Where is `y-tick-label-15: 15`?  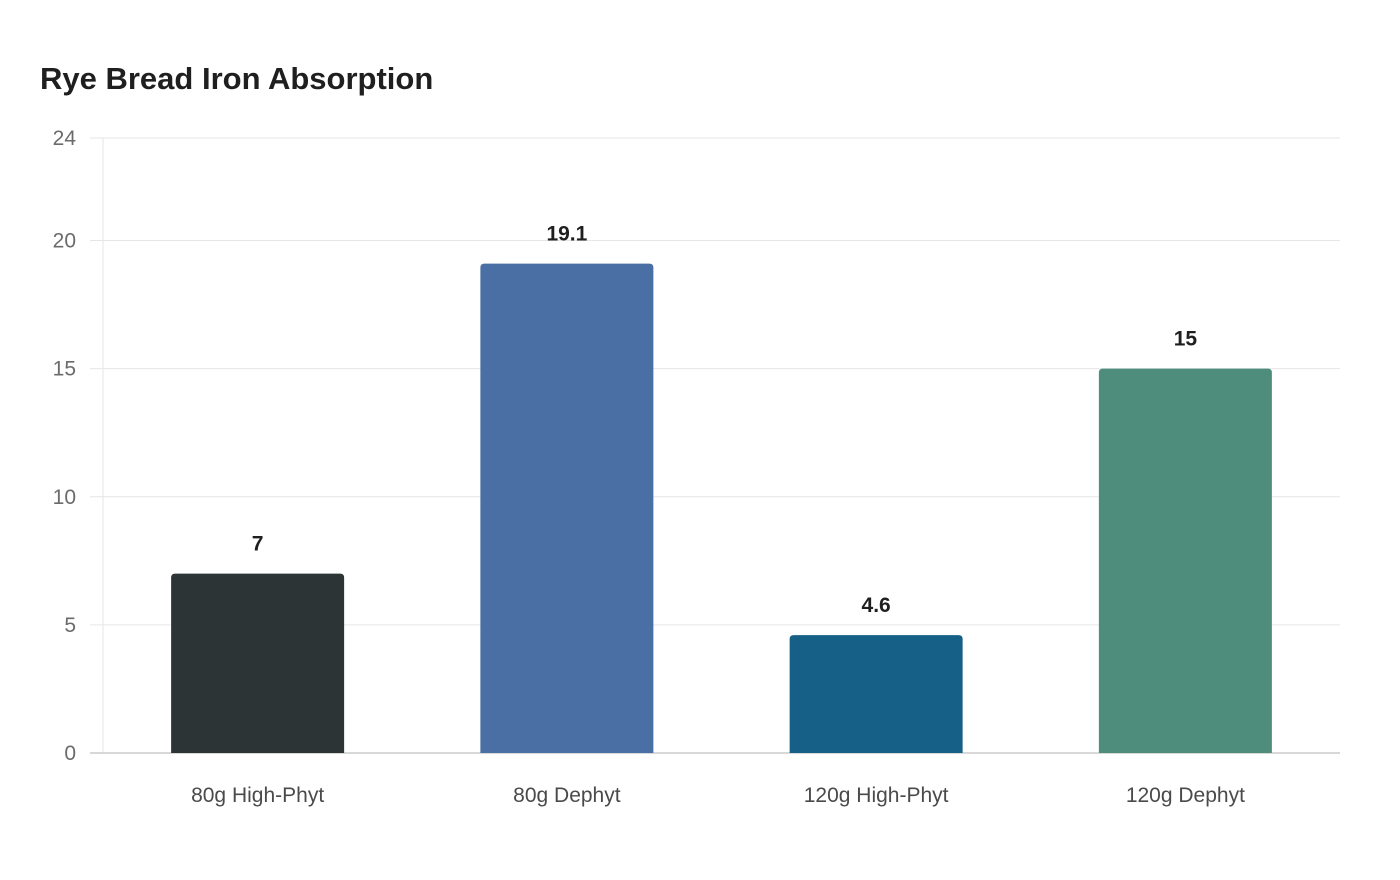 y-tick-label-15: 15 is located at coordinates (64, 369).